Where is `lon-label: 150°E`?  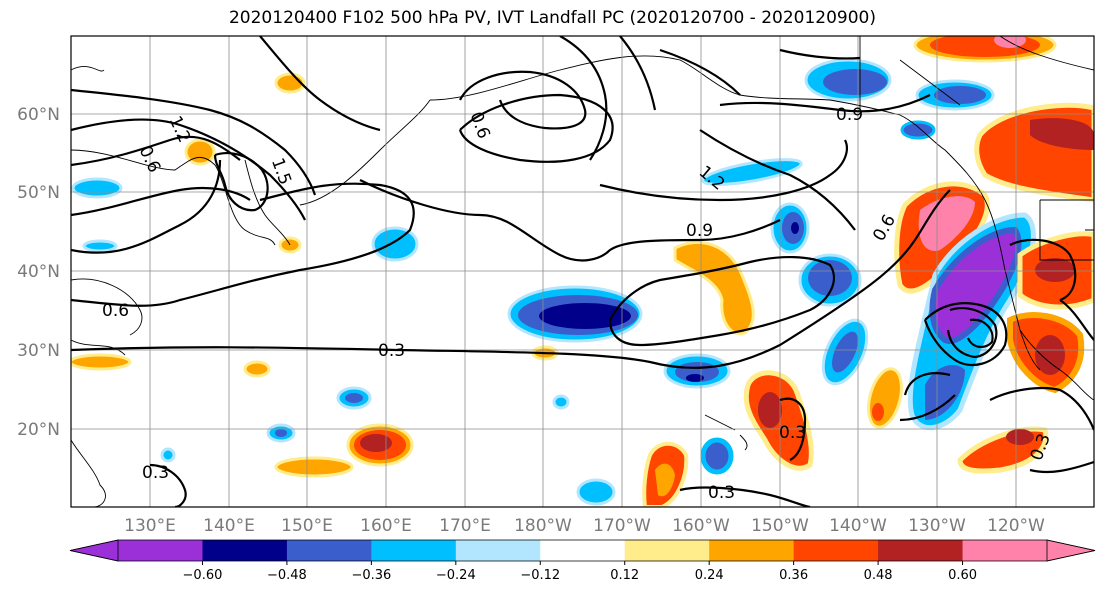
lon-label: 150°E is located at coordinates (307, 526).